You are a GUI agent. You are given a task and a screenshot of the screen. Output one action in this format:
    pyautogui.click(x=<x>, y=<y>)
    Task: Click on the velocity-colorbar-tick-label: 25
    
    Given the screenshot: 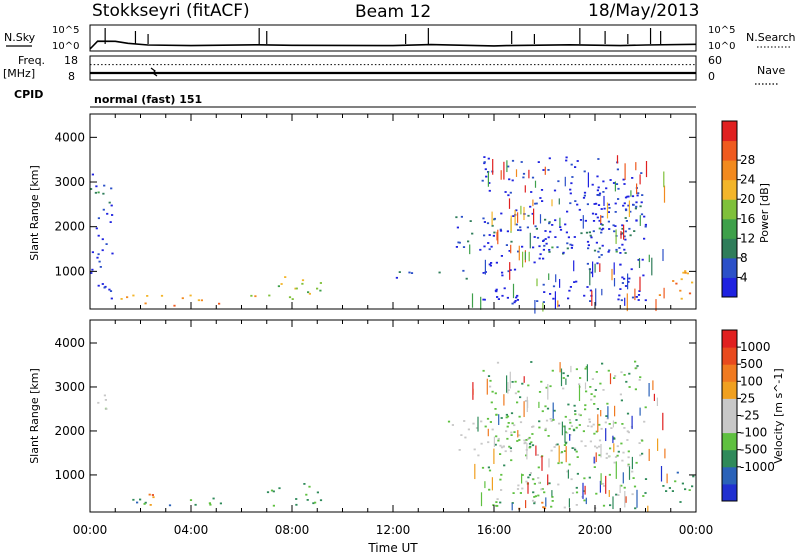 What is the action you would take?
    pyautogui.click(x=747, y=398)
    